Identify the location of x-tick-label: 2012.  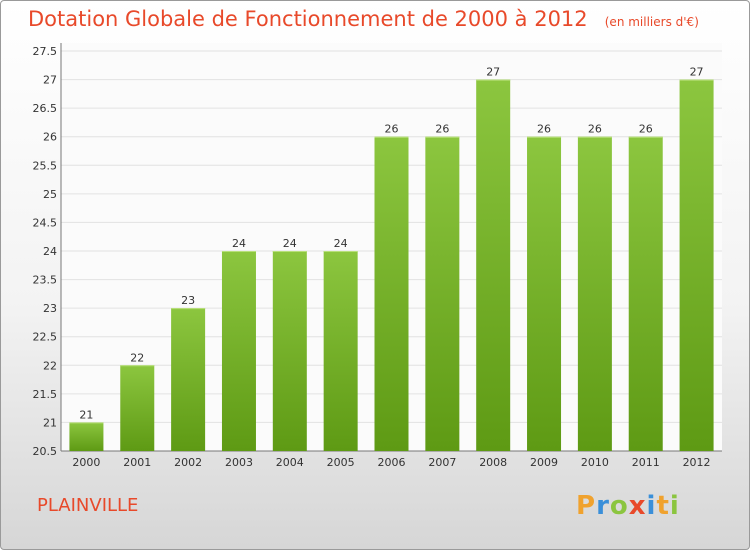
(697, 462).